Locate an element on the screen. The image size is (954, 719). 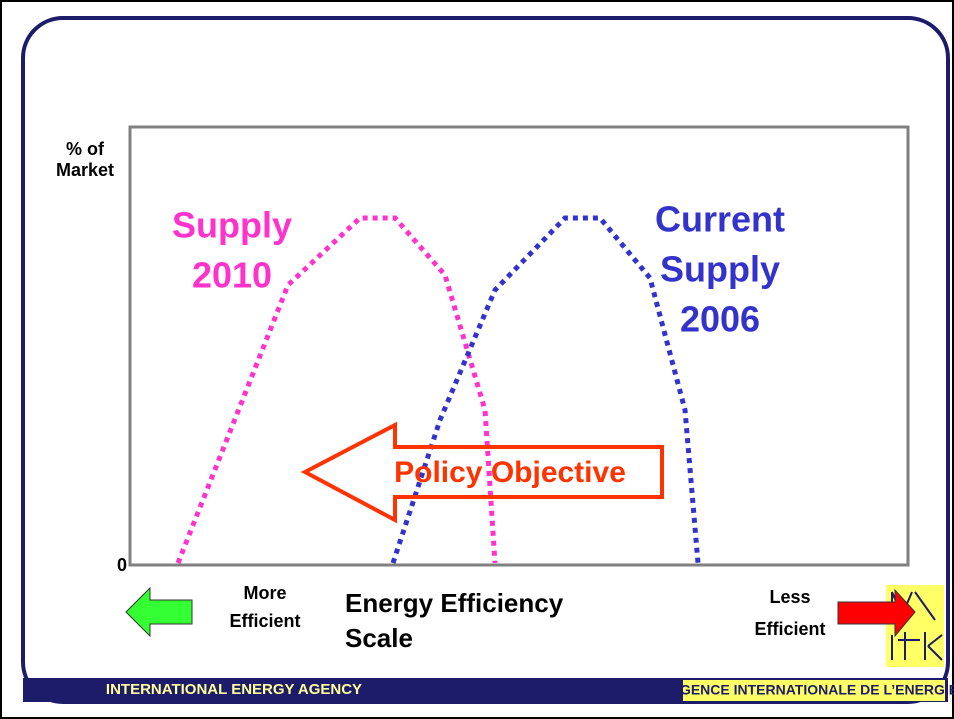
footer-left: INTERNATIONAL ENERGY AGENCY is located at coordinates (234, 689).